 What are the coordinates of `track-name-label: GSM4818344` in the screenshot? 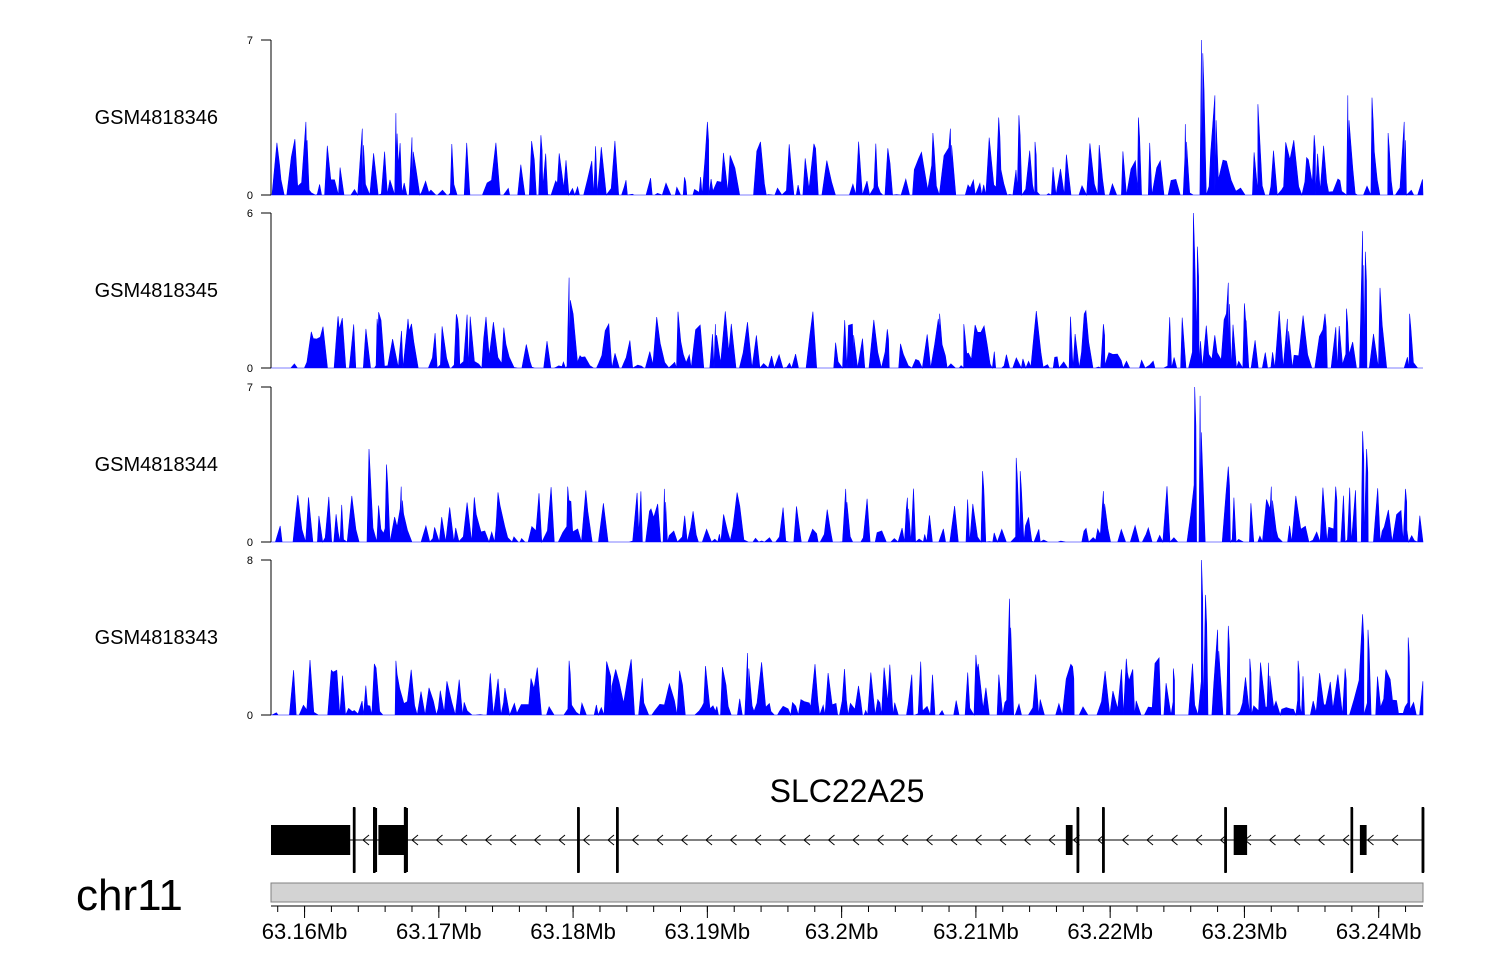 It's located at (156, 465).